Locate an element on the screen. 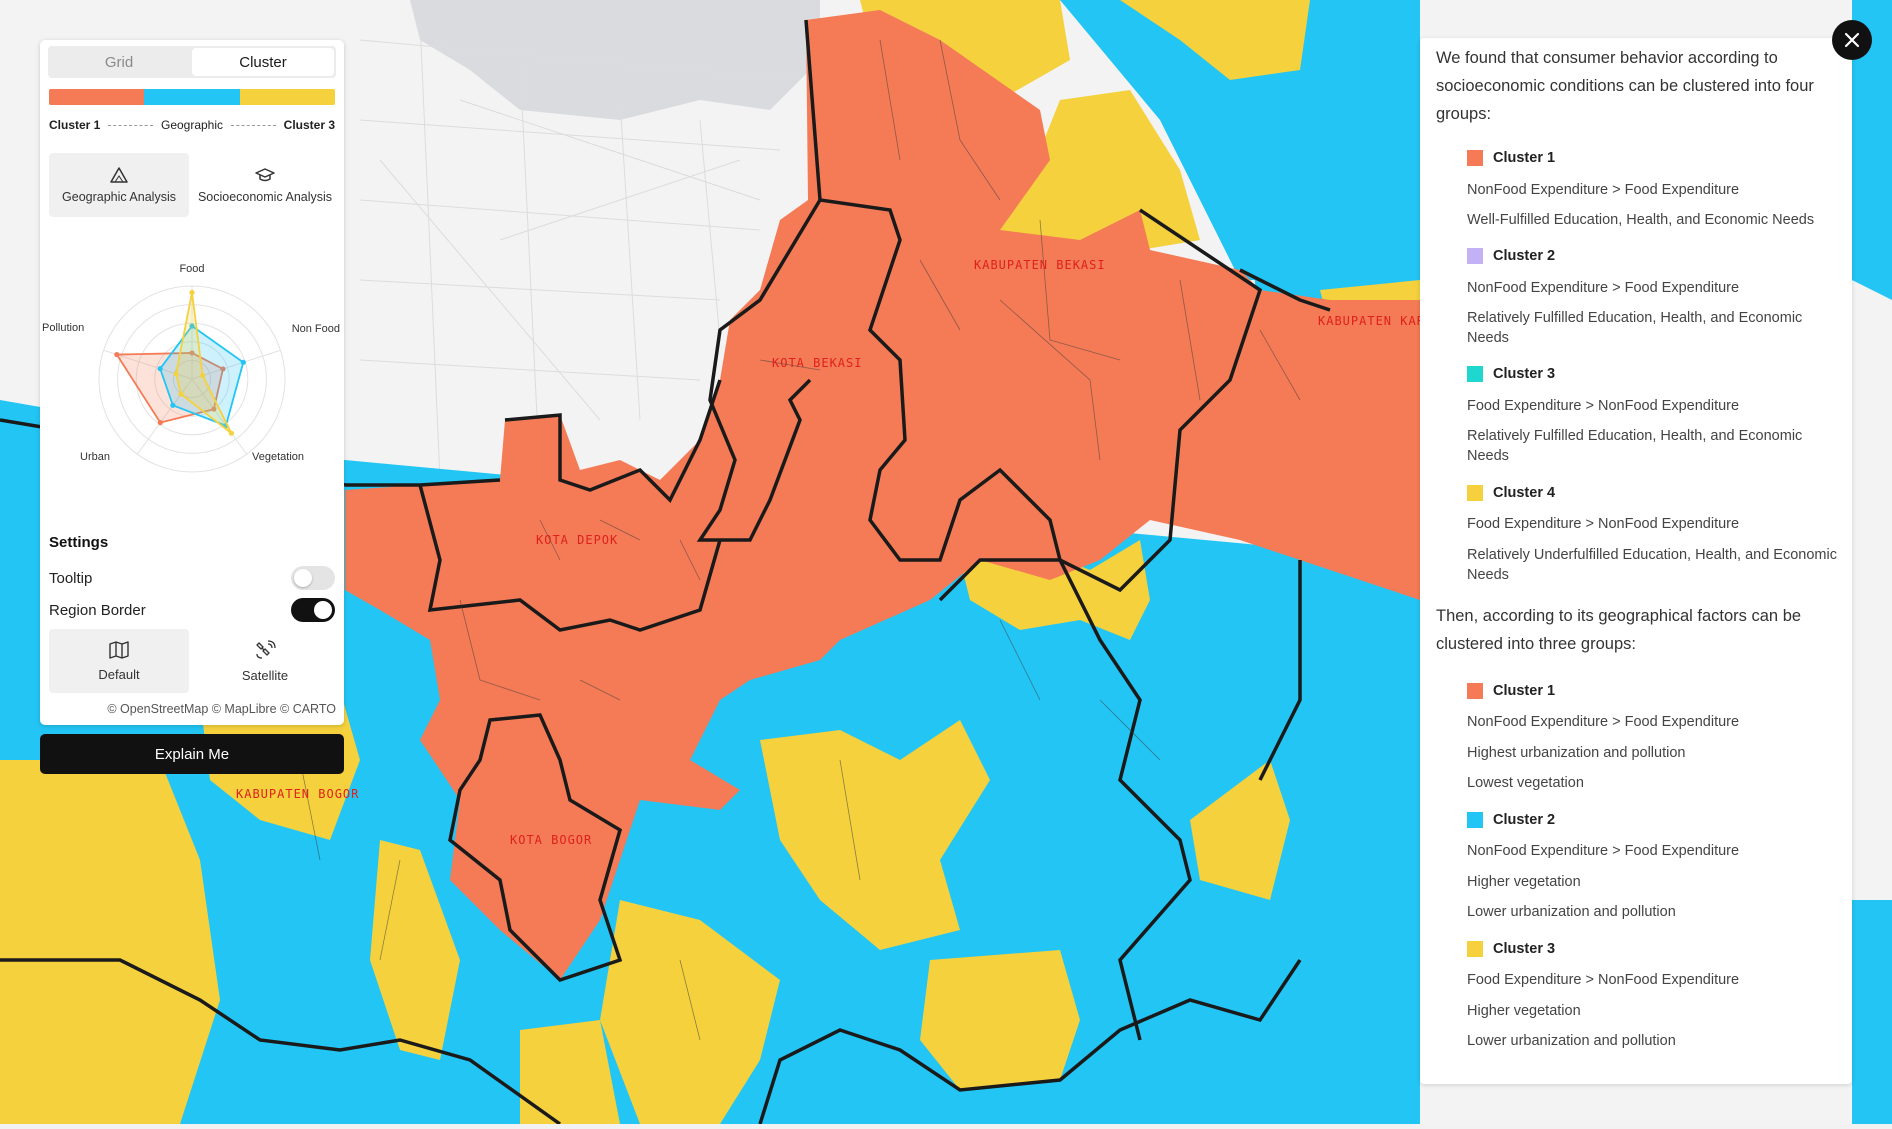 This screenshot has height=1129, width=1892. geo-cluster-3-line: Food Expenditure > NonFood Expenditure is located at coordinates (1603, 980).